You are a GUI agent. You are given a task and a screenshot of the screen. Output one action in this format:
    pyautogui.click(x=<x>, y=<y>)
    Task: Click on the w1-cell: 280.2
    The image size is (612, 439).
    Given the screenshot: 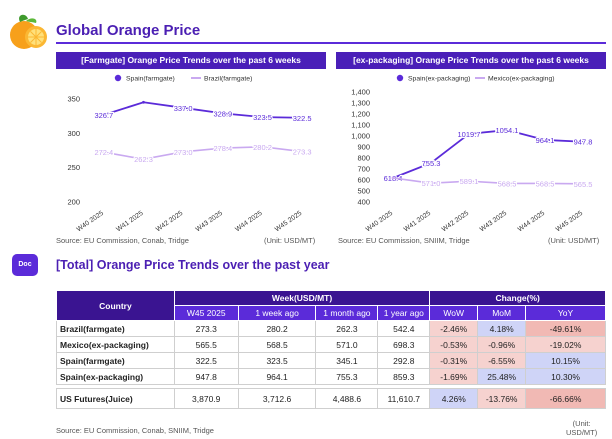 What is the action you would take?
    pyautogui.click(x=277, y=328)
    